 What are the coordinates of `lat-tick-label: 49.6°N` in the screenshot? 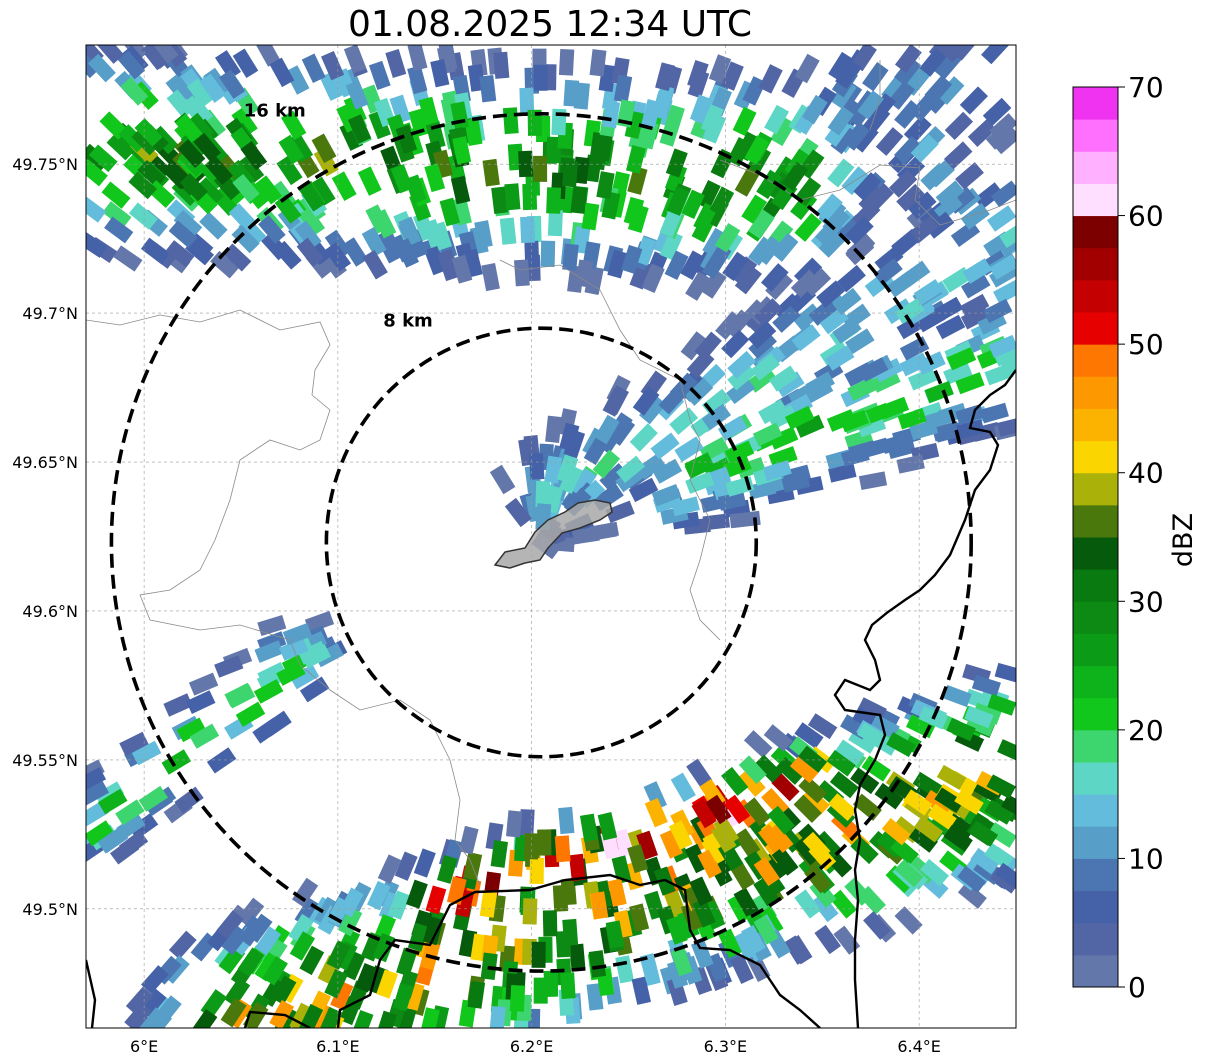 It's located at (50, 611).